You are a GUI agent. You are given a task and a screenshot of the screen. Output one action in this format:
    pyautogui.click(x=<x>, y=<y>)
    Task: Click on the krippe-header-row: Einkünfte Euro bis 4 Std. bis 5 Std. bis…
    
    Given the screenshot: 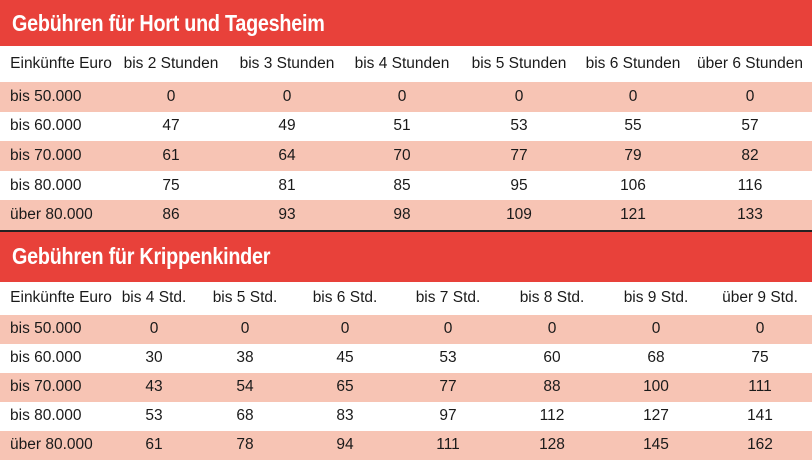 What is the action you would take?
    pyautogui.click(x=406, y=298)
    